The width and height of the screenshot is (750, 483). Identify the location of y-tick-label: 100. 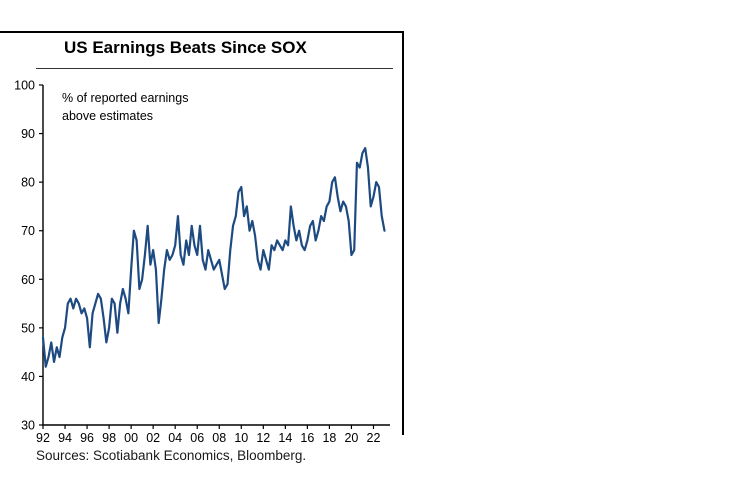
(24, 86).